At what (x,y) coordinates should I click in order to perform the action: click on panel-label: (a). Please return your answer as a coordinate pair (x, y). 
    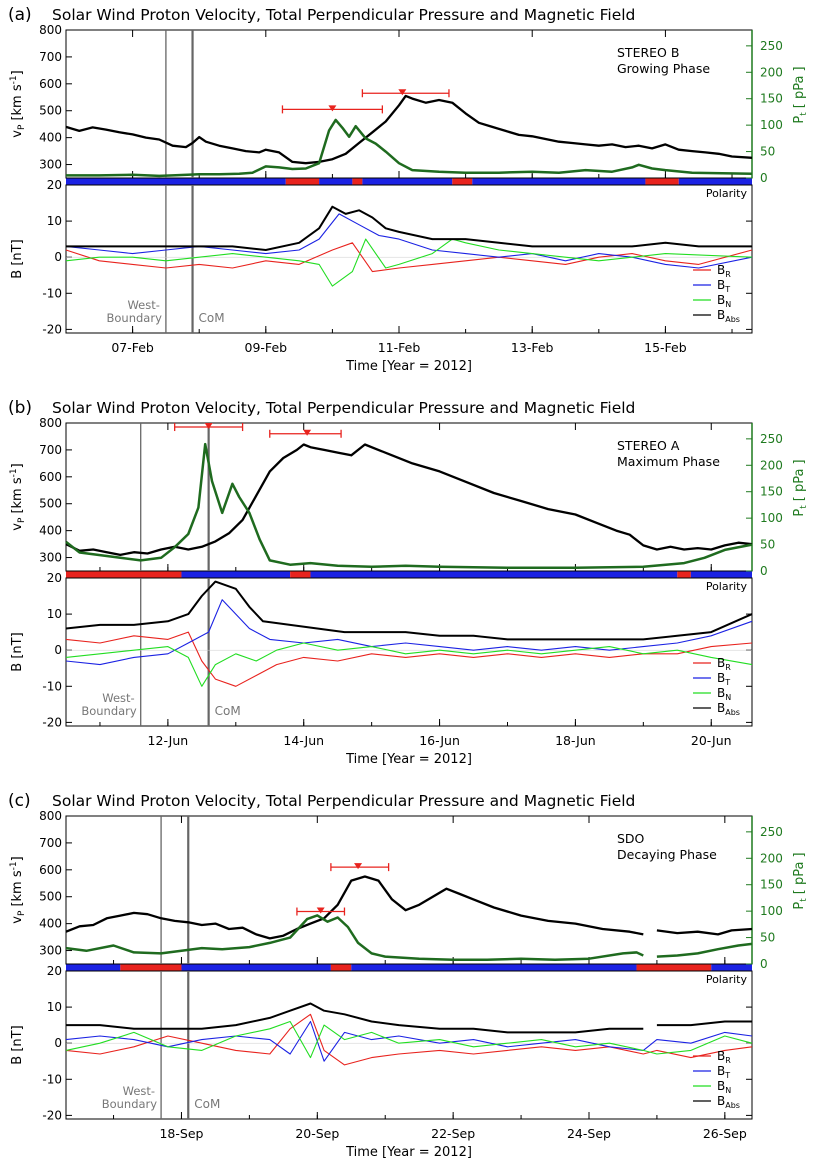
    Looking at the image, I should click on (20, 15).